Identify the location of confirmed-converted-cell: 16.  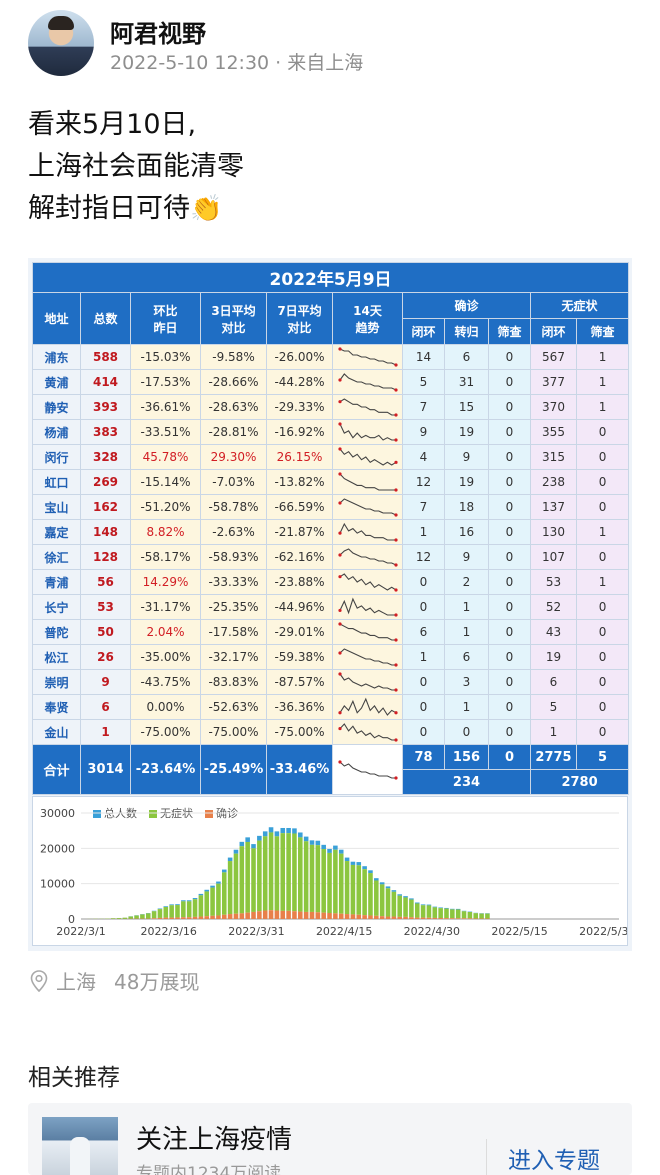
(466, 532).